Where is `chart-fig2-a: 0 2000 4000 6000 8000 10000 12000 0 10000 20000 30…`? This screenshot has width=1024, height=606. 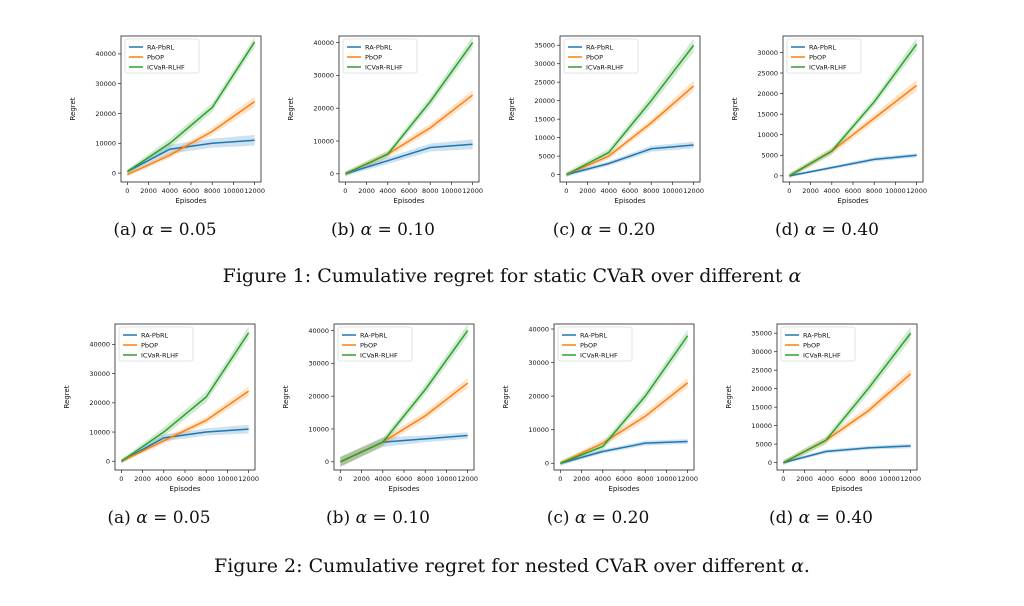 chart-fig2-a: 0 2000 4000 6000 8000 10000 12000 0 10000 20000 30… is located at coordinates (159, 409).